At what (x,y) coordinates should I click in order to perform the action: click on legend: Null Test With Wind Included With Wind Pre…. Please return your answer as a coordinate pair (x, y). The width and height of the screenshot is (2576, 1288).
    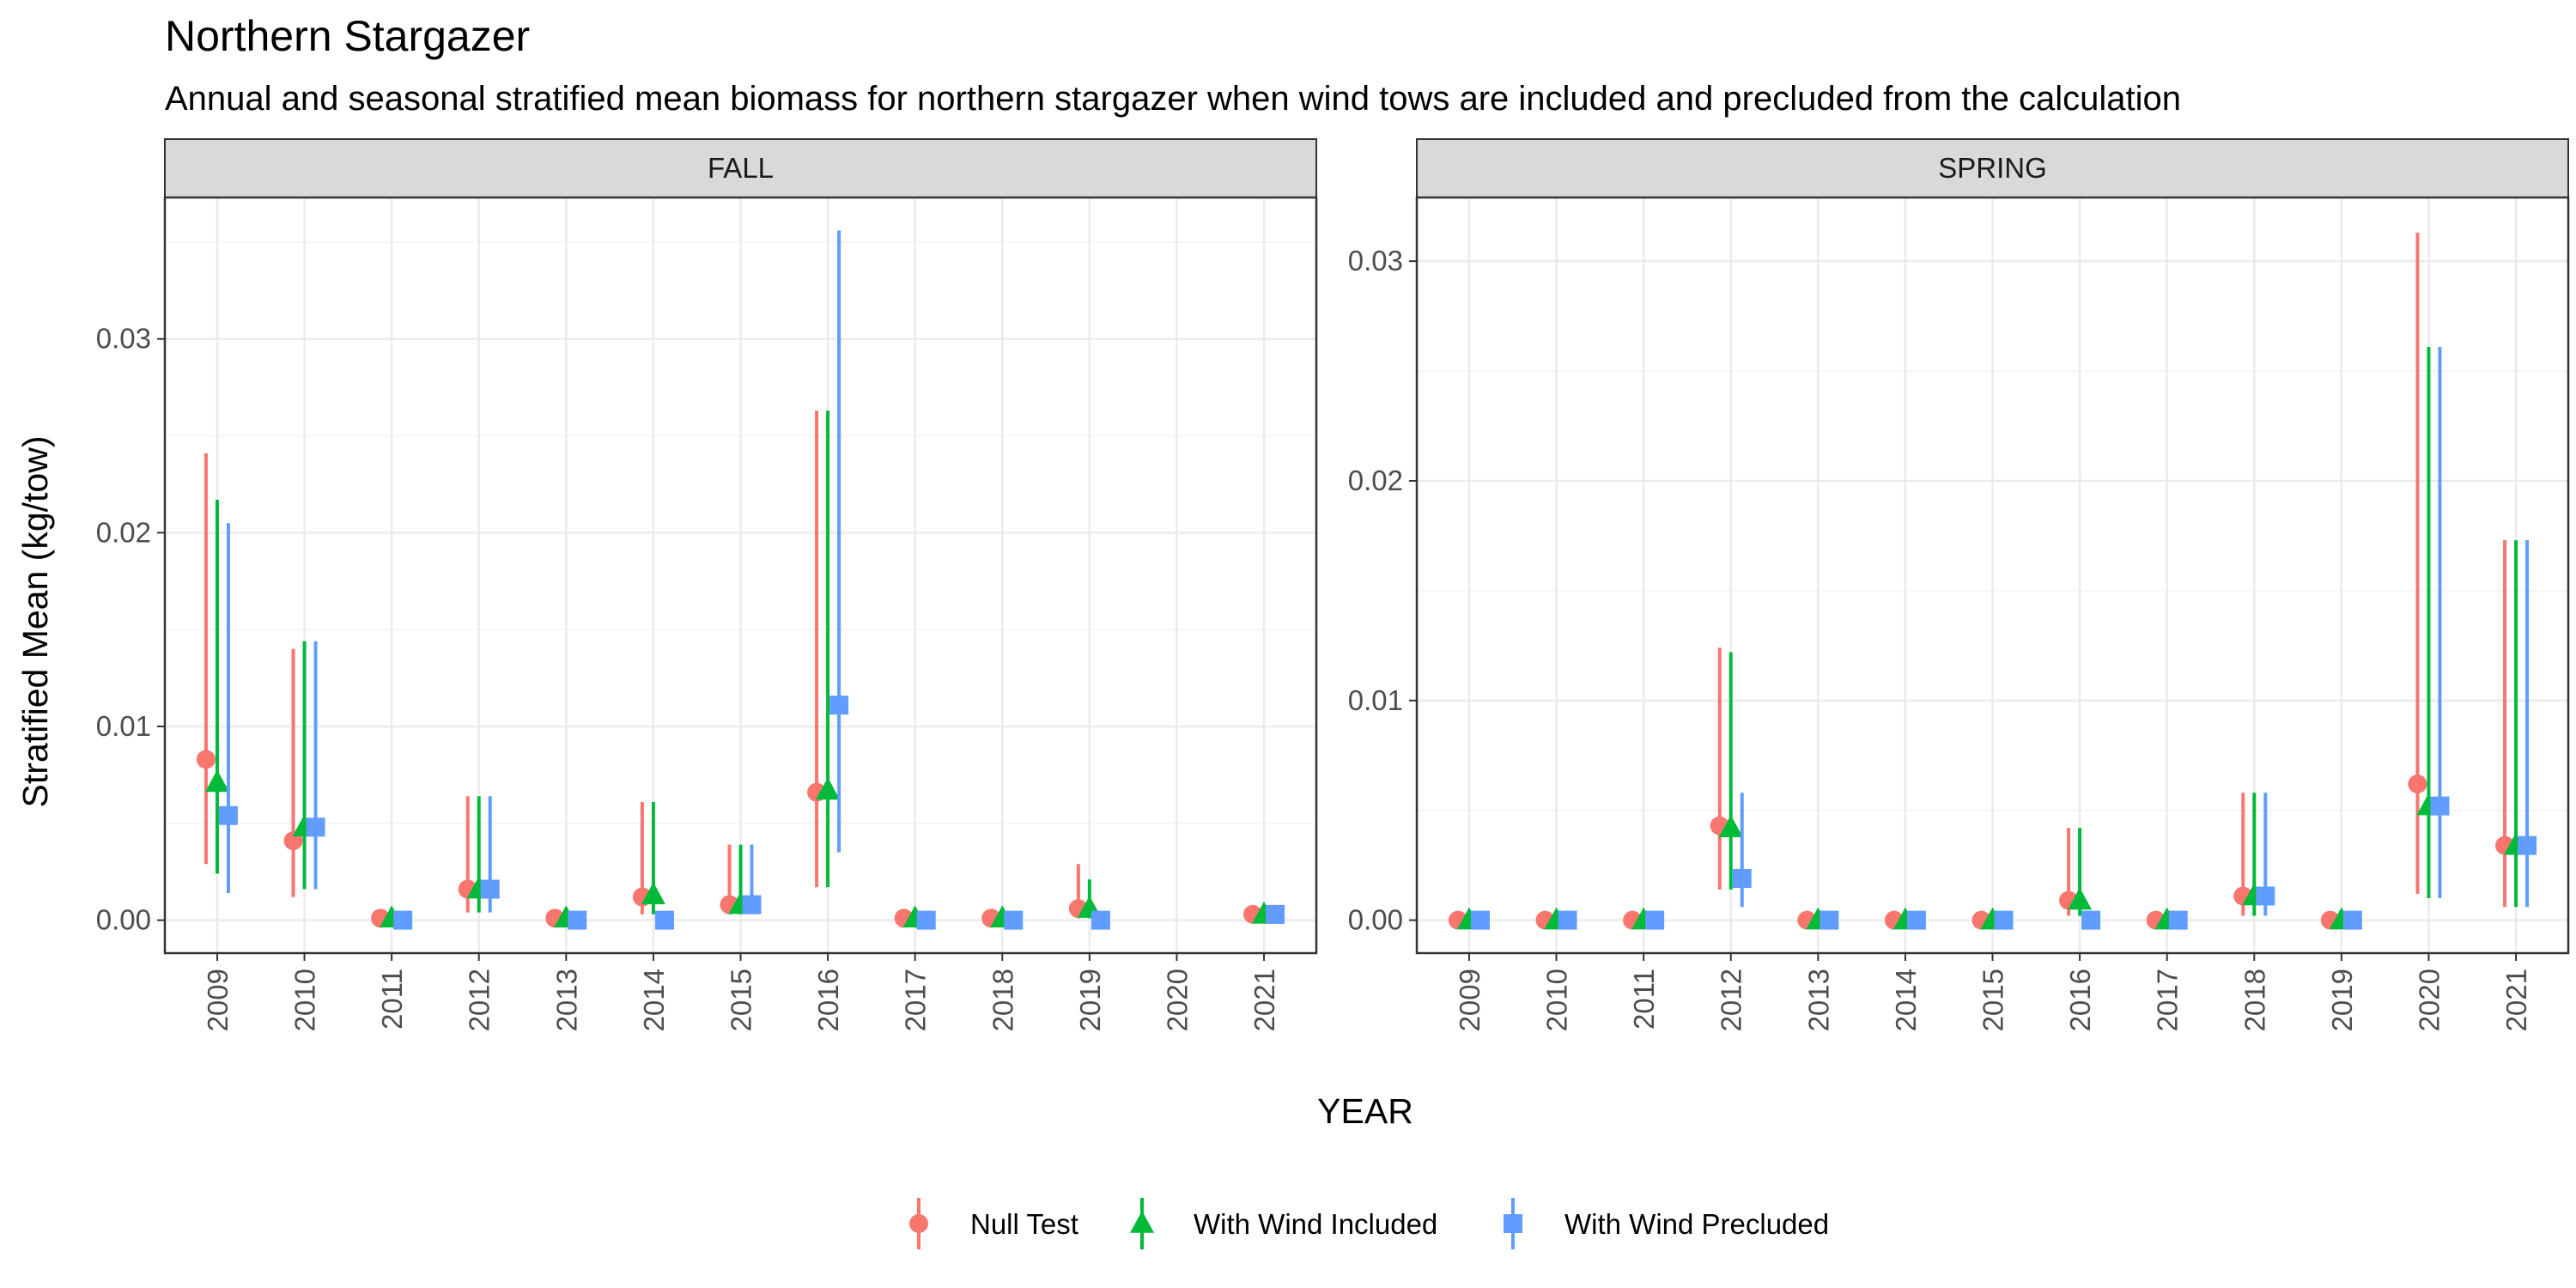
    Looking at the image, I should click on (1369, 1224).